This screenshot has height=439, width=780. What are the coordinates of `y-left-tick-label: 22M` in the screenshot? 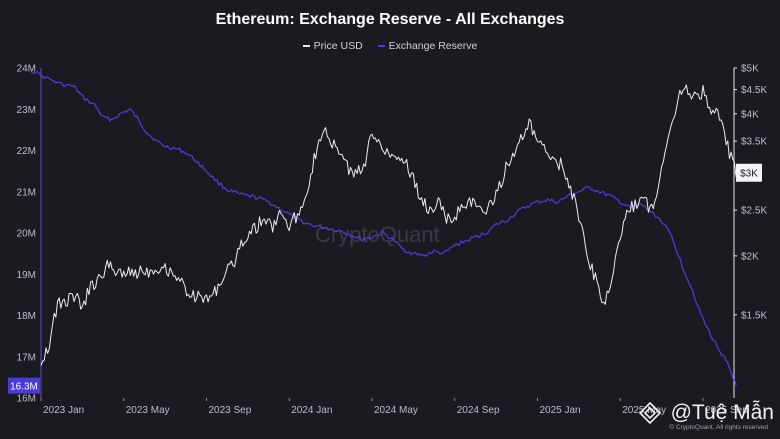 It's located at (26, 151).